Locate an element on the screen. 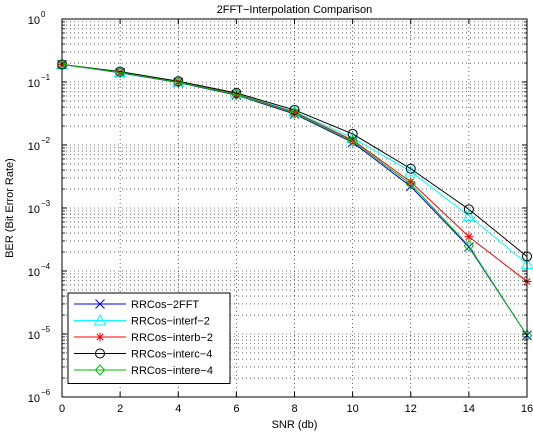 The width and height of the screenshot is (533, 437). legend-label: RRCos−intere−4 is located at coordinates (172, 371).